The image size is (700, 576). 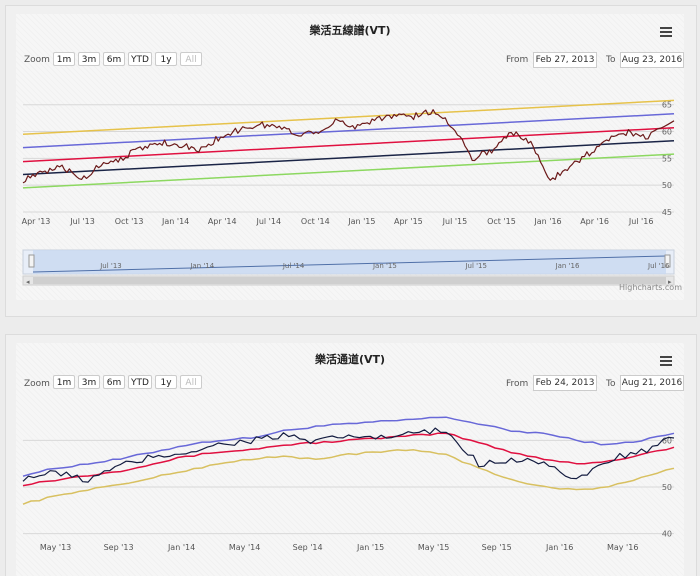 I want to click on x-tick-label: May '13, so click(x=55, y=547).